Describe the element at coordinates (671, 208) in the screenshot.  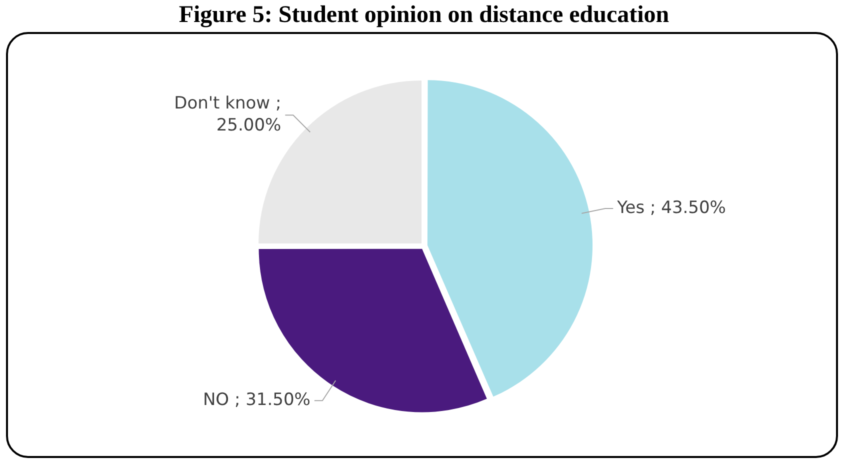
I see `slice-label: Yes ; 43.50%` at that location.